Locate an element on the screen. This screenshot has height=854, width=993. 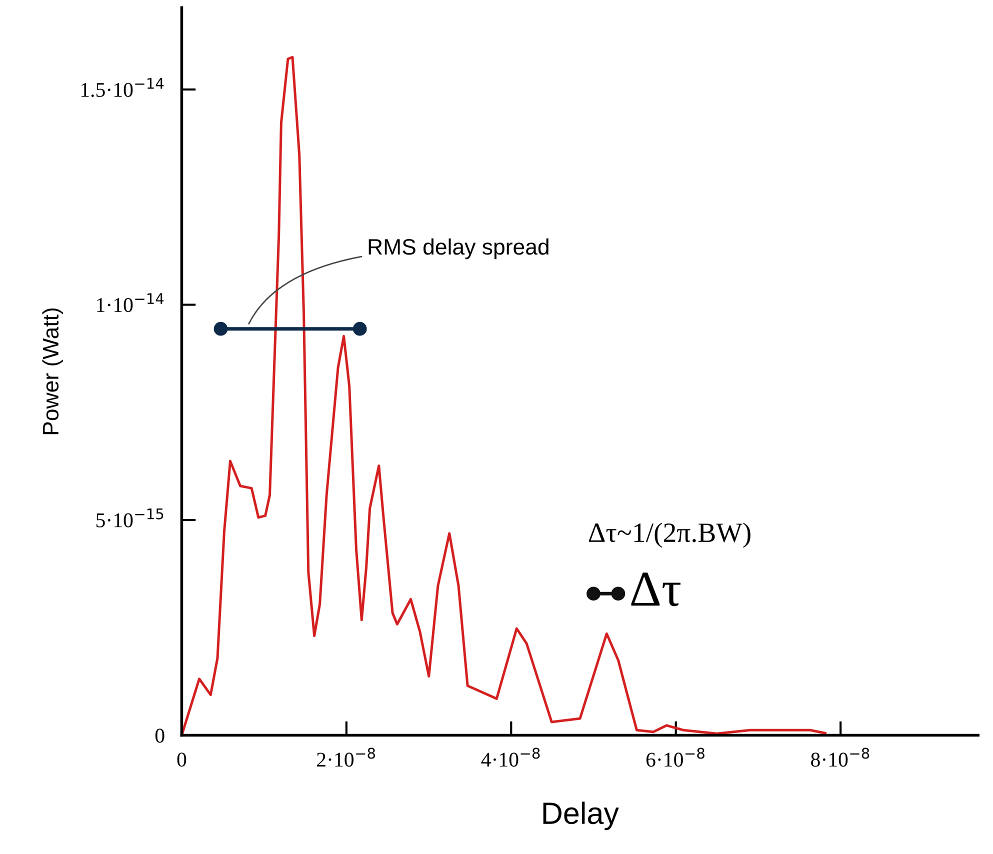
y-tick-label: 5·10$^{−15}$ is located at coordinates (130, 518).